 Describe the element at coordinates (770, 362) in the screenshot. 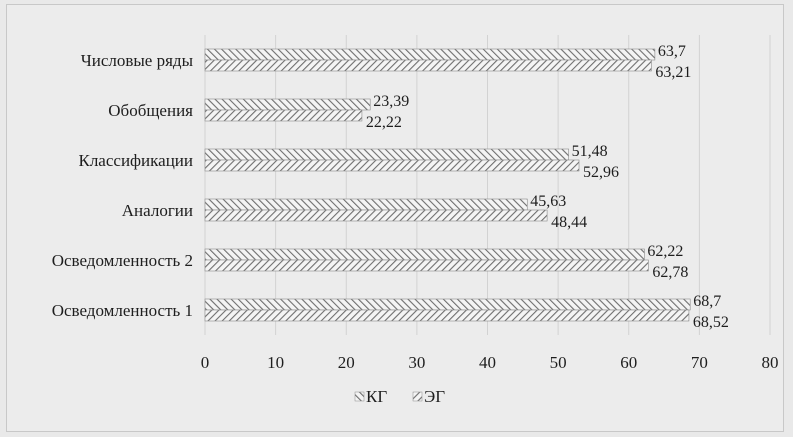

I see `x-tick-label: 80` at that location.